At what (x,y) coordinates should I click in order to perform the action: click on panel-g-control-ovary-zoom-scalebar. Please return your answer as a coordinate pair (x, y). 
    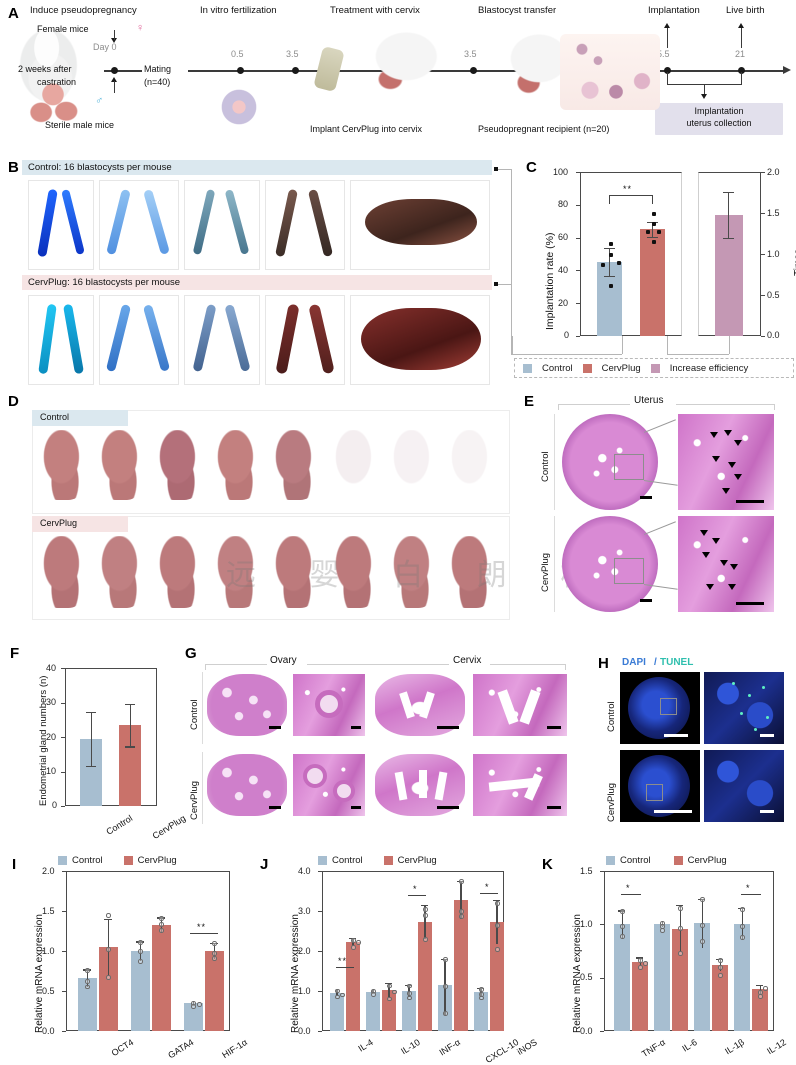
    Looking at the image, I should click on (356, 727).